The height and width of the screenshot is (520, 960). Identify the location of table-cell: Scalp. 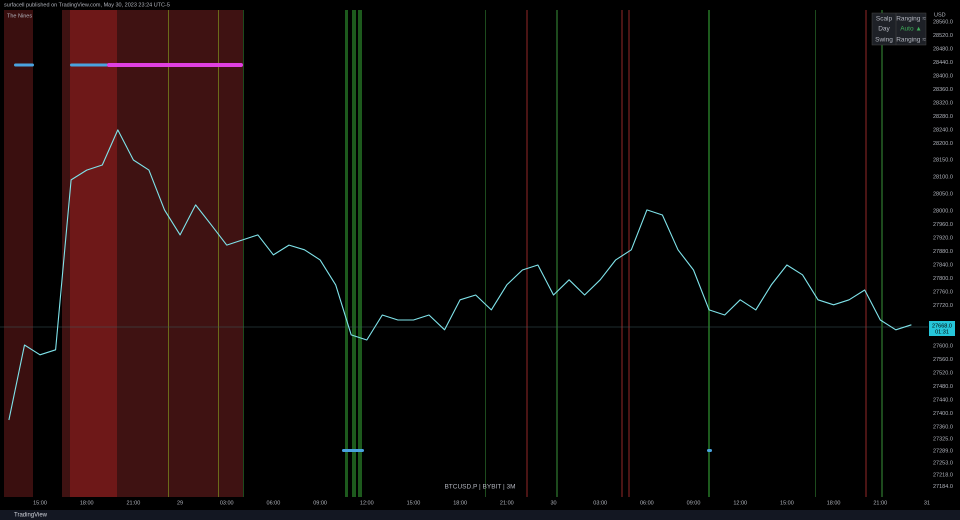
(884, 19).